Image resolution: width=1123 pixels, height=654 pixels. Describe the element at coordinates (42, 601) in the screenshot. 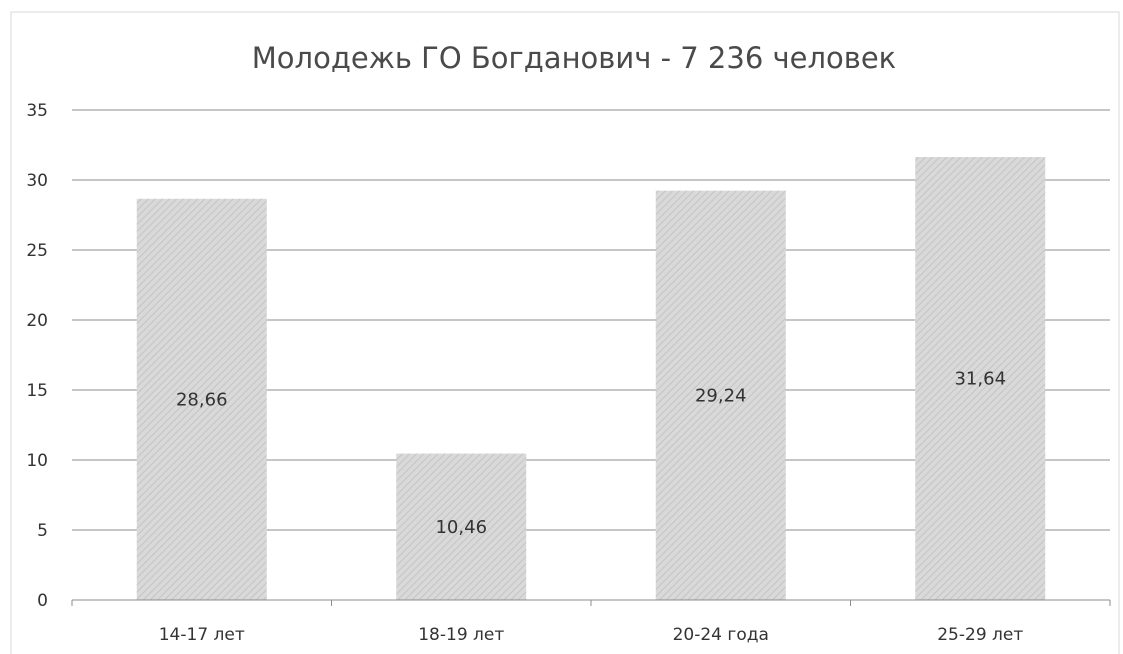

I see `y-tick-label: 0` at that location.